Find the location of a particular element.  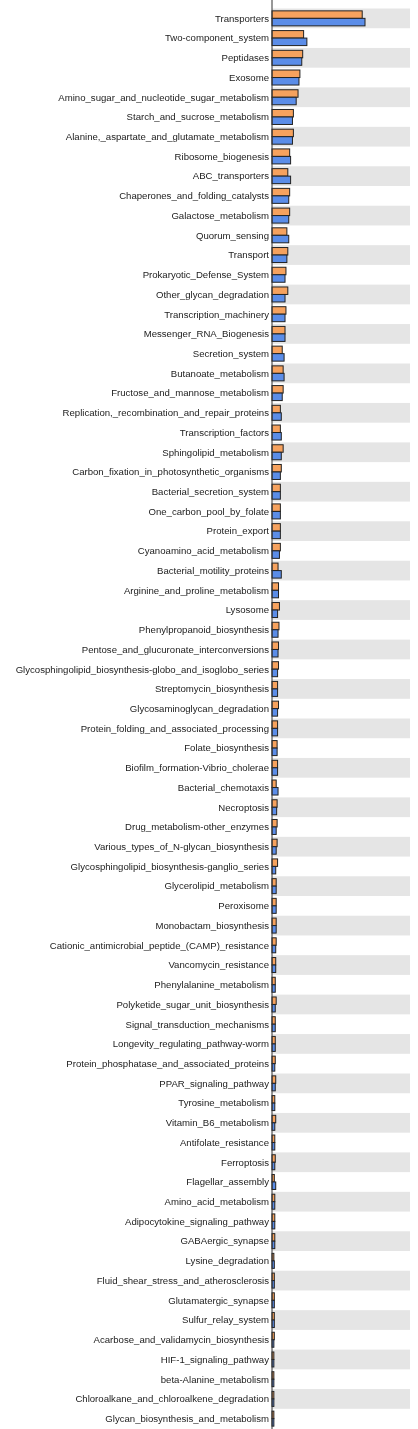

y-tick-label: Ribosome_biogenesis is located at coordinates (222, 156).